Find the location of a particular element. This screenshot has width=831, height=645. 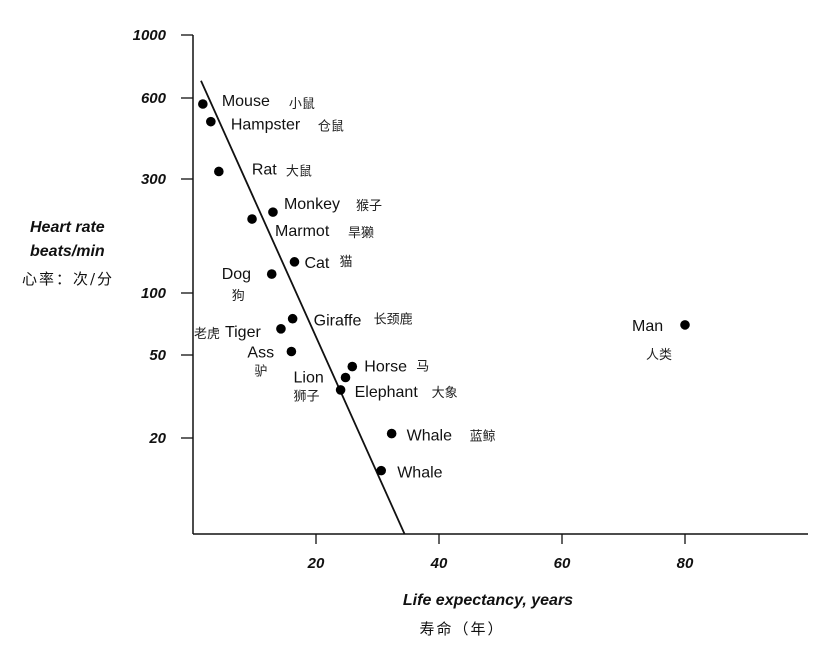

x-axis-label-cn: 寿命（年） is located at coordinates (461, 629).